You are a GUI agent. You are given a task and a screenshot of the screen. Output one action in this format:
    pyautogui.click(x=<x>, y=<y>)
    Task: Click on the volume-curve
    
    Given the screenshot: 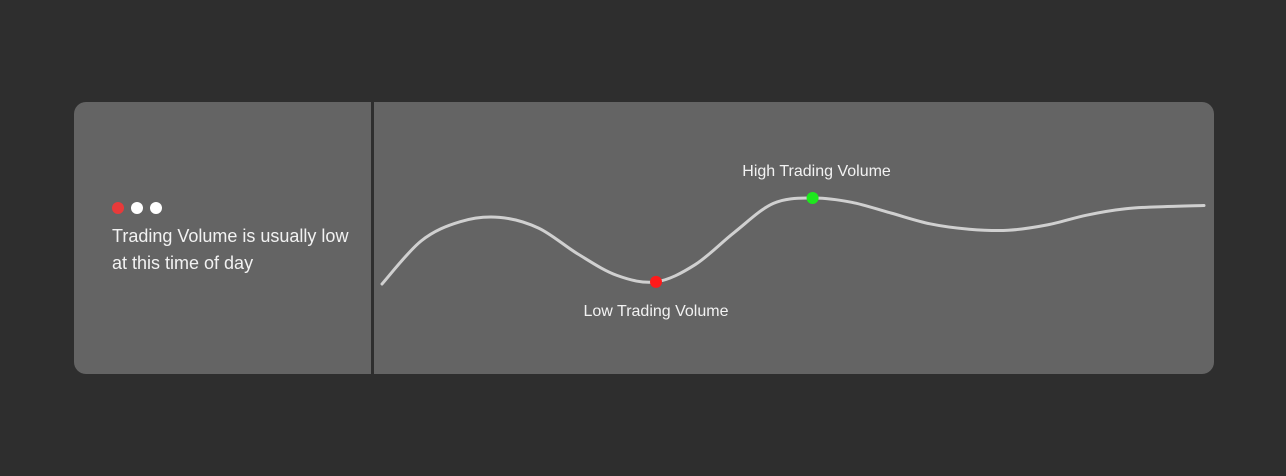 What is the action you would take?
    pyautogui.click(x=793, y=241)
    